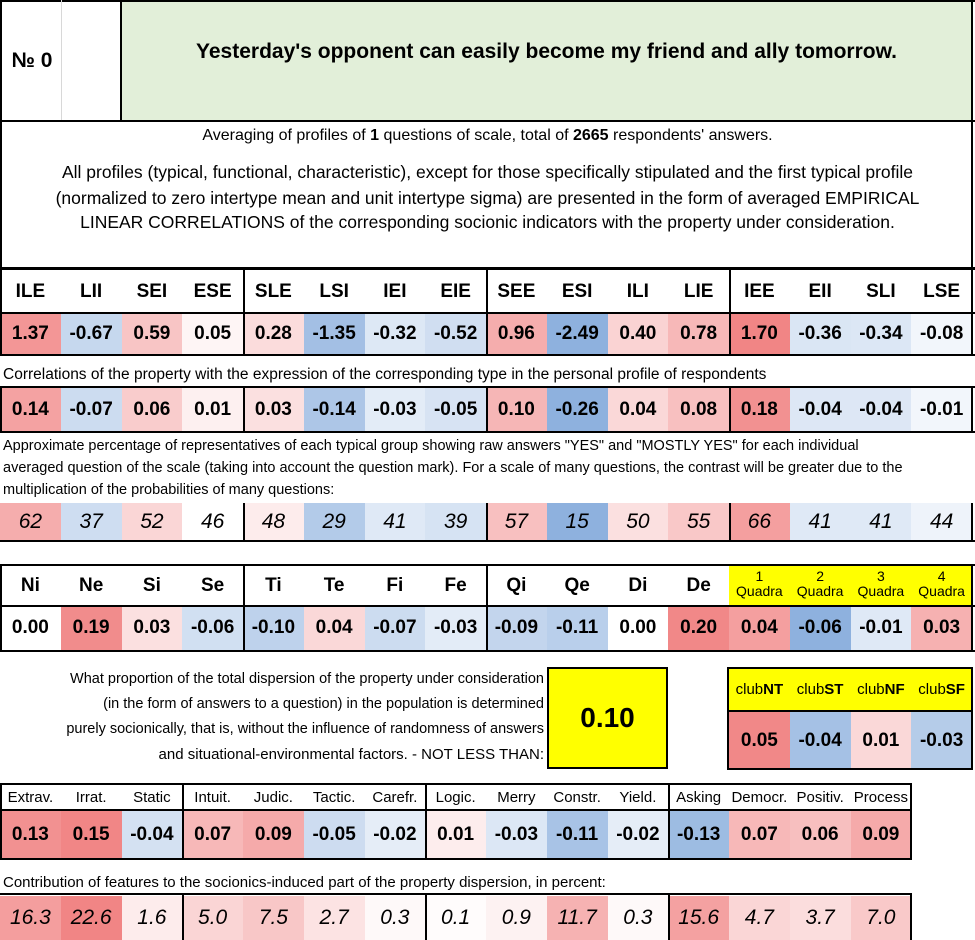 The width and height of the screenshot is (975, 940). I want to click on avg-suffix: respondents' answers., so click(693, 135).